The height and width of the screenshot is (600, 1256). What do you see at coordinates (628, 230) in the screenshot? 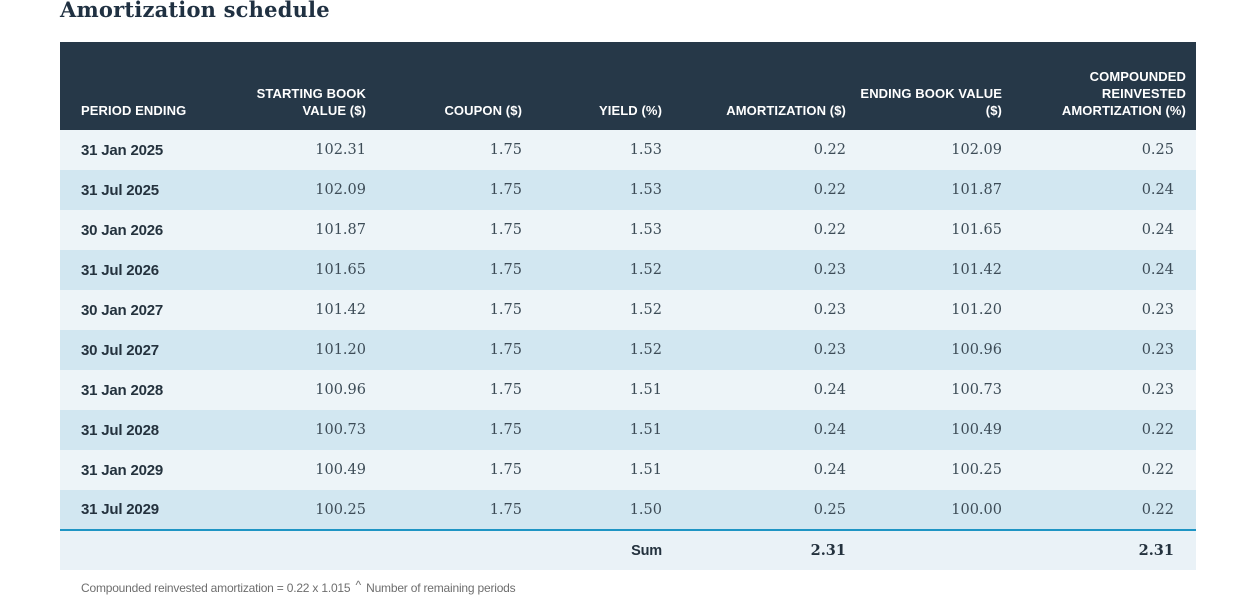
I see `table-row: 30 Jan 2026 101.87 1.75 1.53 0.22 101.65 0.24` at bounding box center [628, 230].